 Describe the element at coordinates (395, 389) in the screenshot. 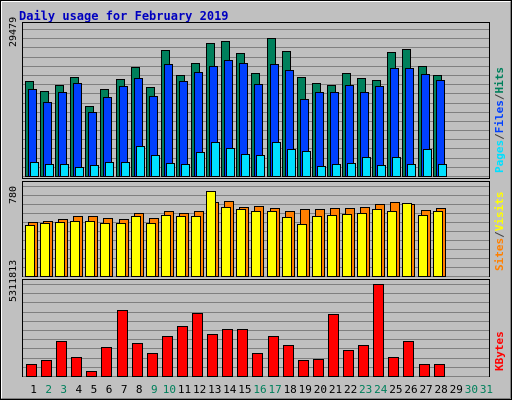

I see `x-tick-label-day-25: 25` at that location.